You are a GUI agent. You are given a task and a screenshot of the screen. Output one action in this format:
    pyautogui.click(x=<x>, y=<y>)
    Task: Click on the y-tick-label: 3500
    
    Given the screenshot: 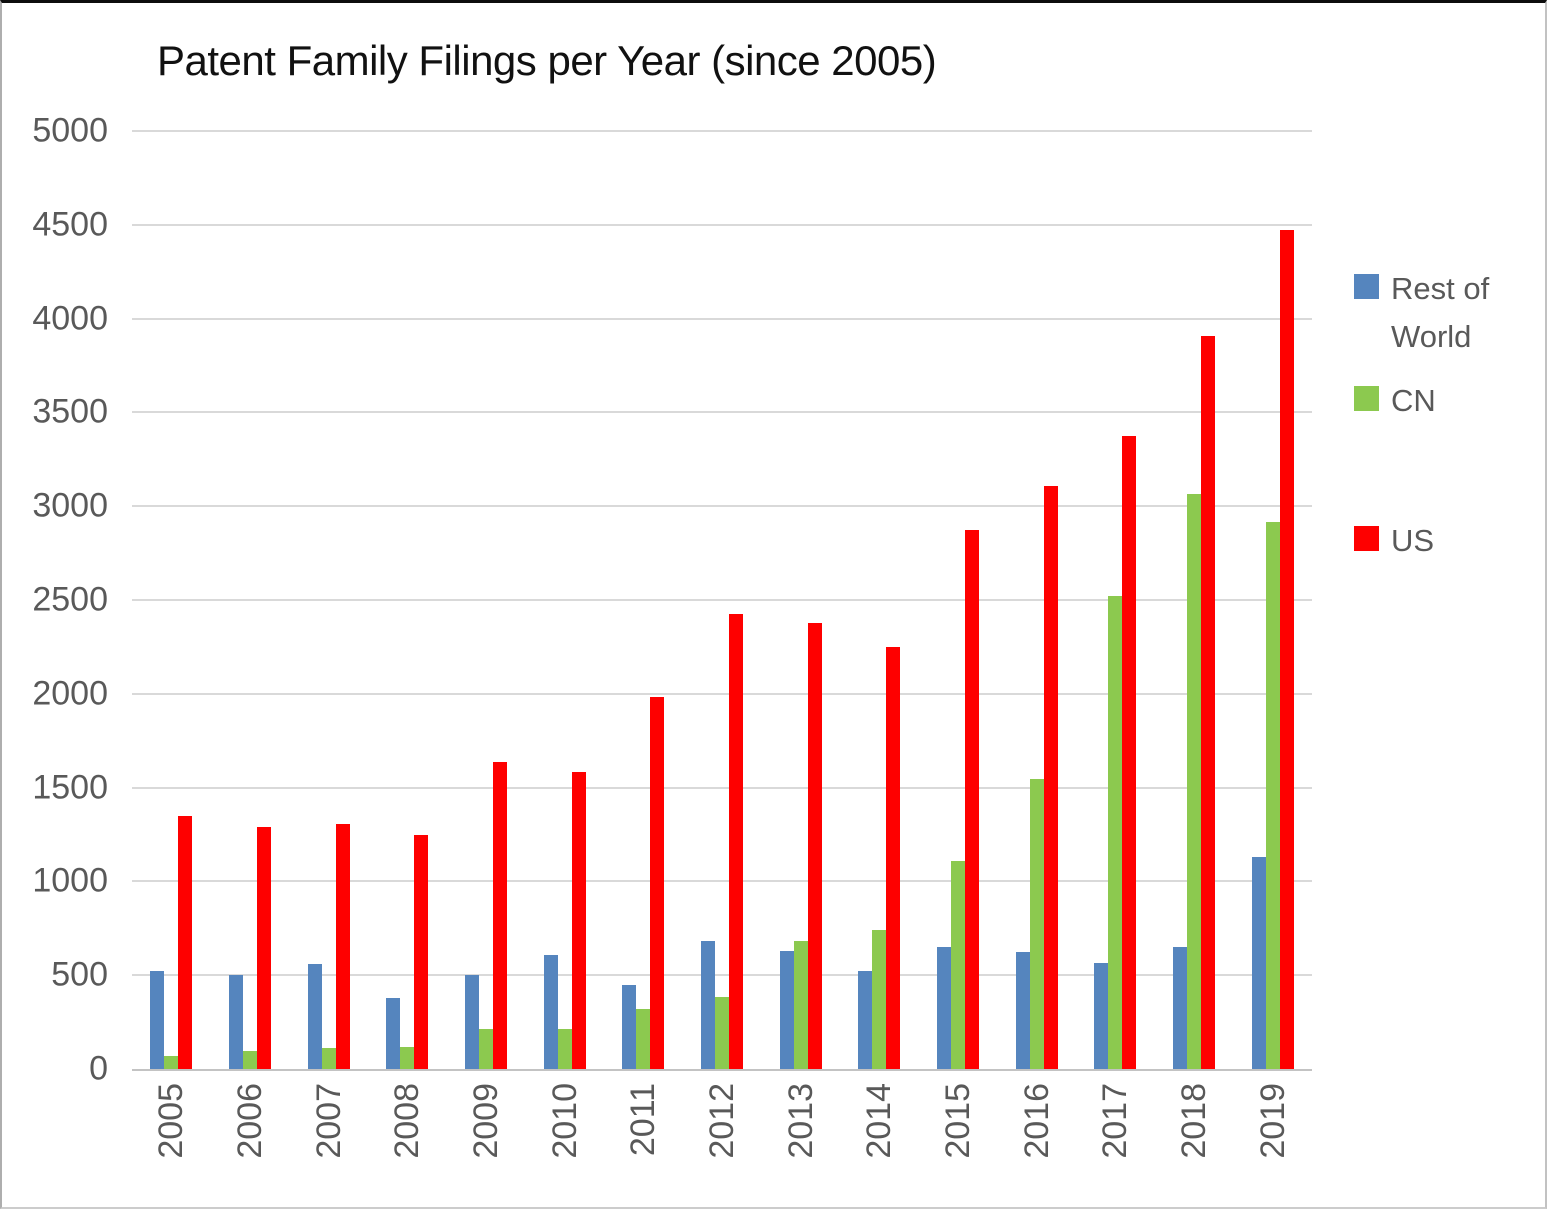 What is the action you would take?
    pyautogui.click(x=70, y=411)
    